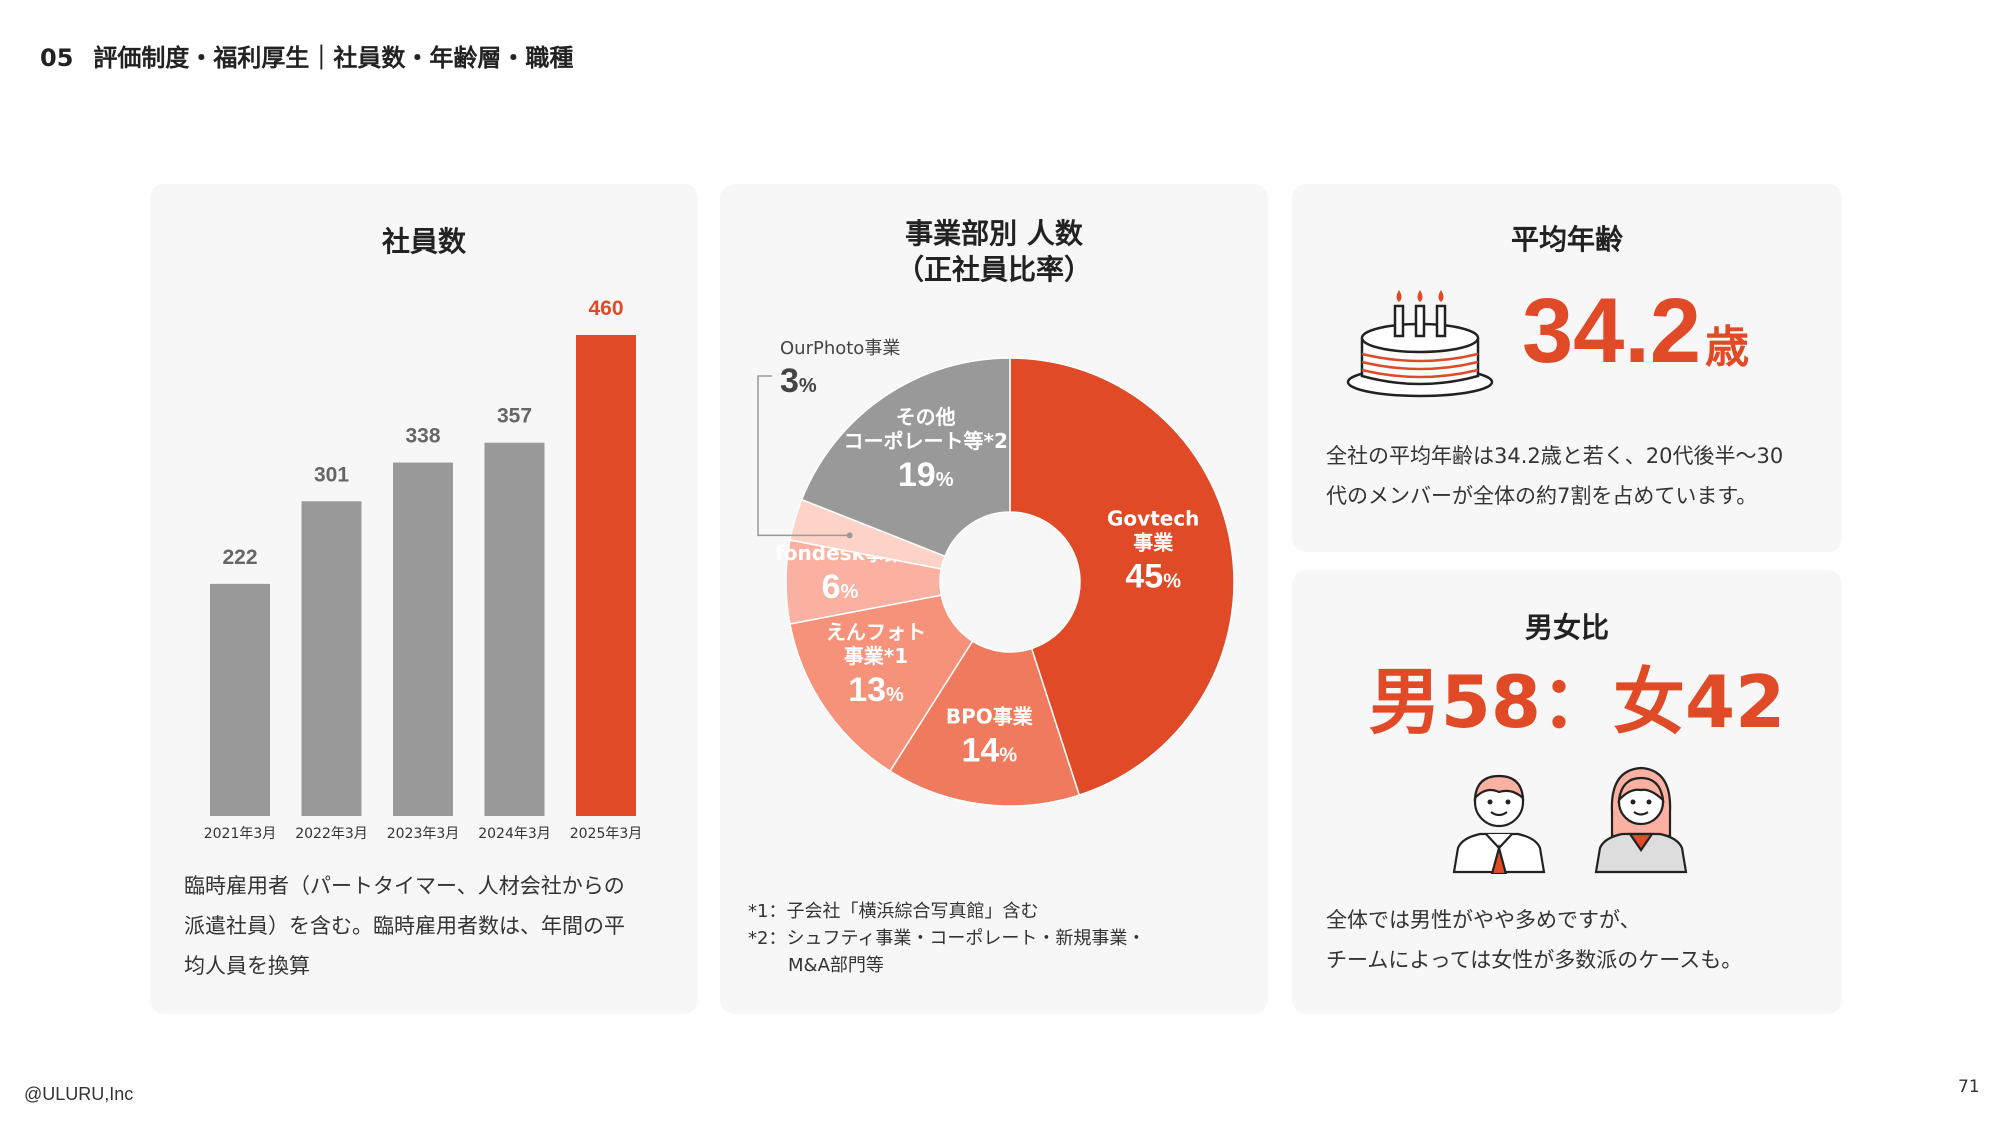 This screenshot has width=2000, height=1125. I want to click on description-line: 全体では男性がやや多めですが、, so click(1483, 920).